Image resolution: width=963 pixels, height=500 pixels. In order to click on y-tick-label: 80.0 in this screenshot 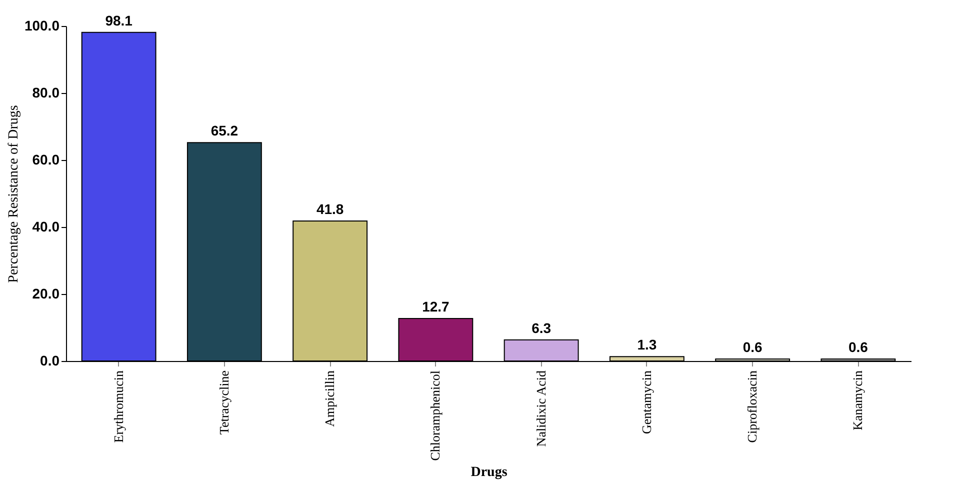, I will do `click(46, 92)`.